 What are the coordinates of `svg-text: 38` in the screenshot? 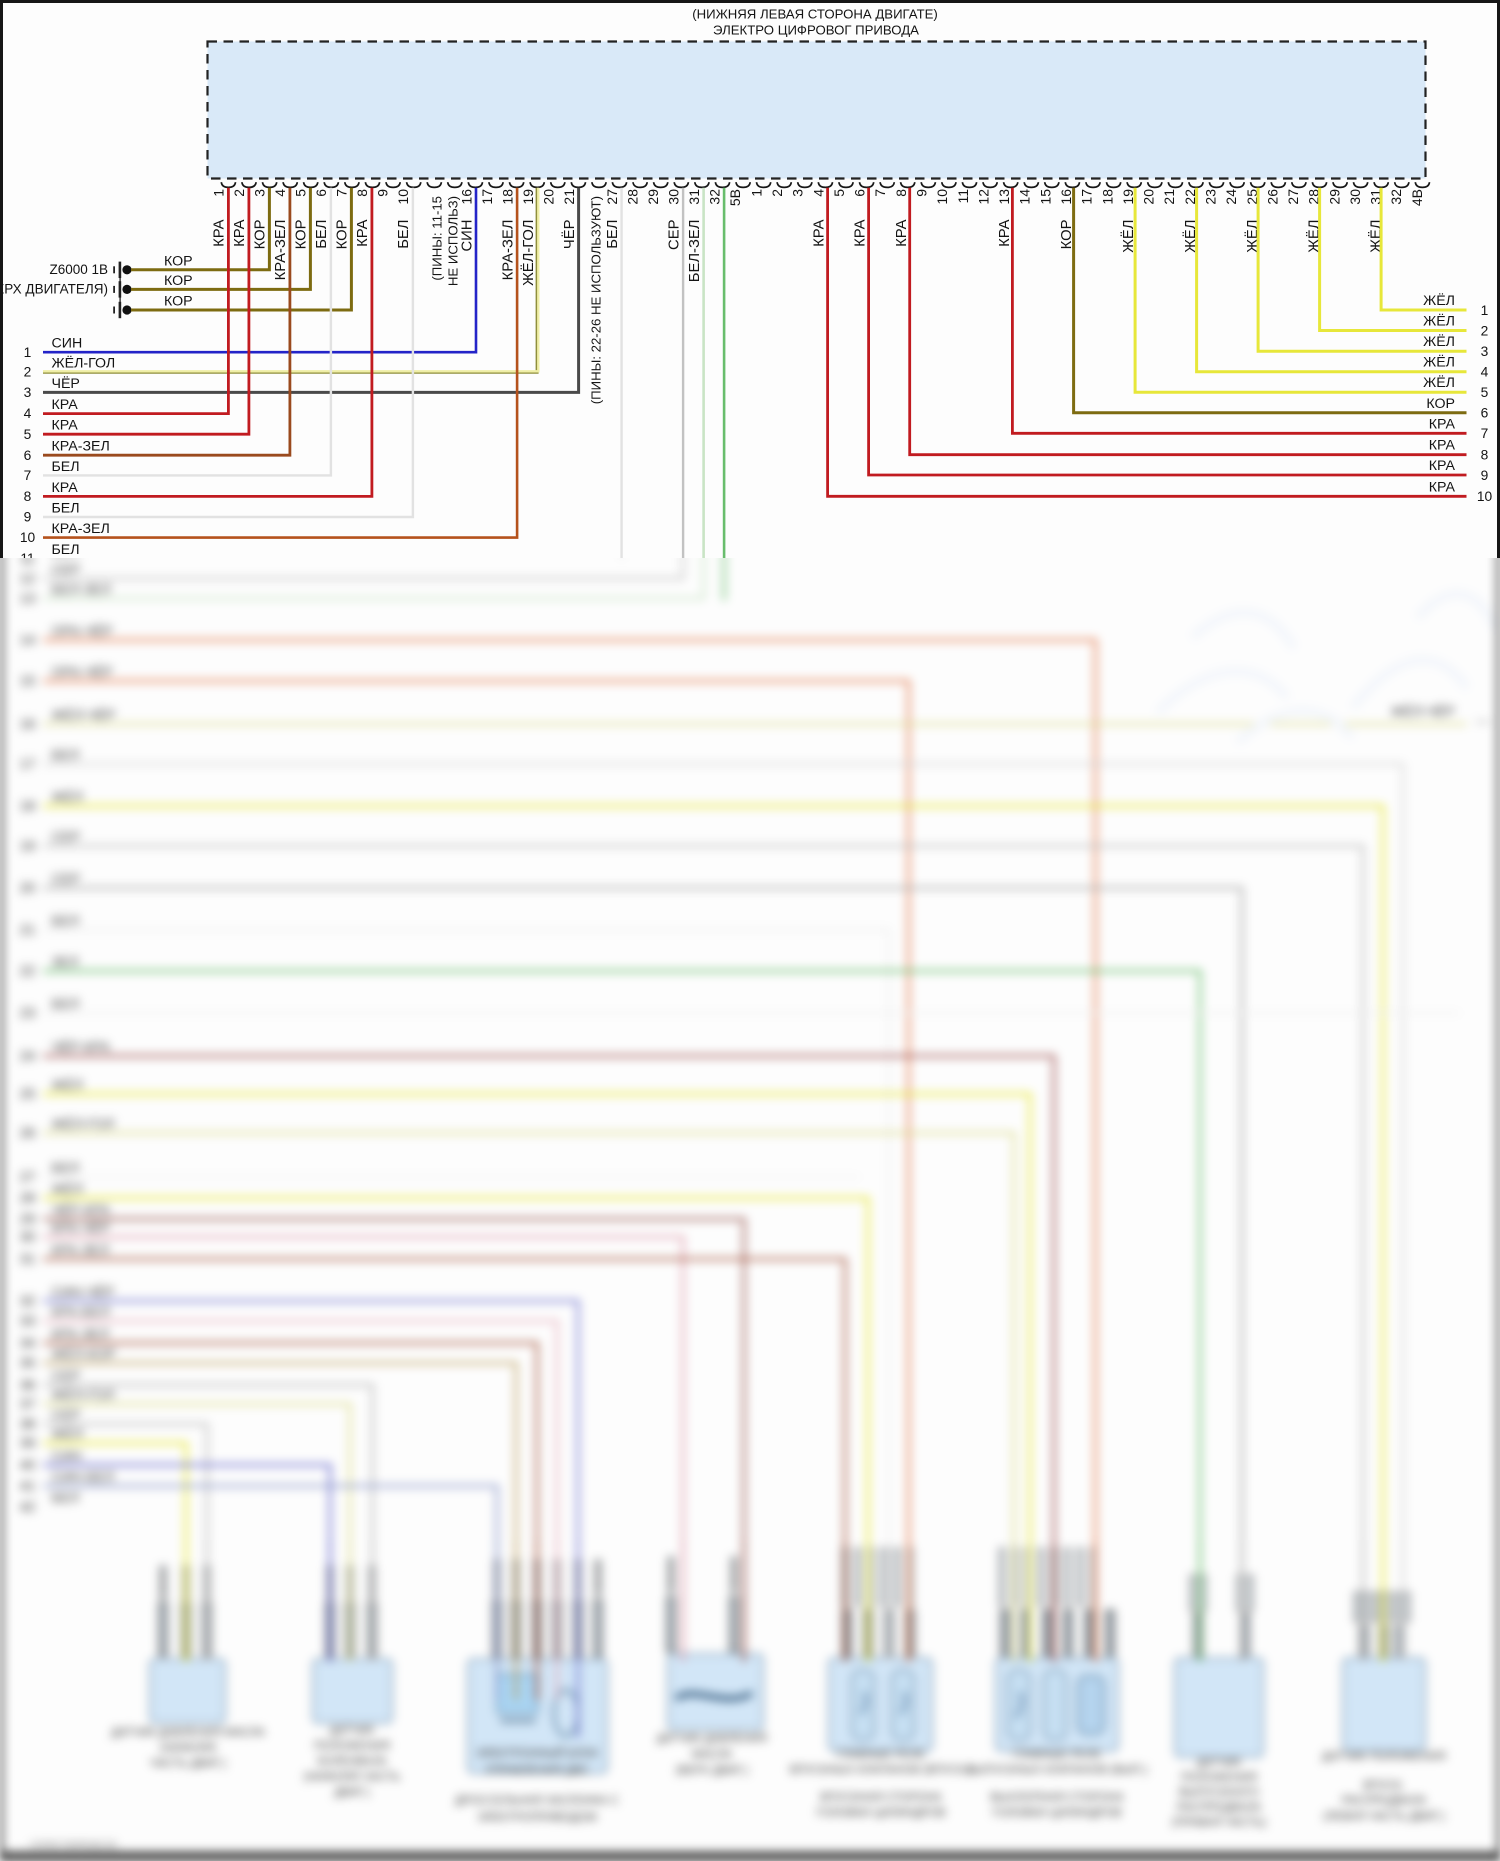 It's located at (28, 1424).